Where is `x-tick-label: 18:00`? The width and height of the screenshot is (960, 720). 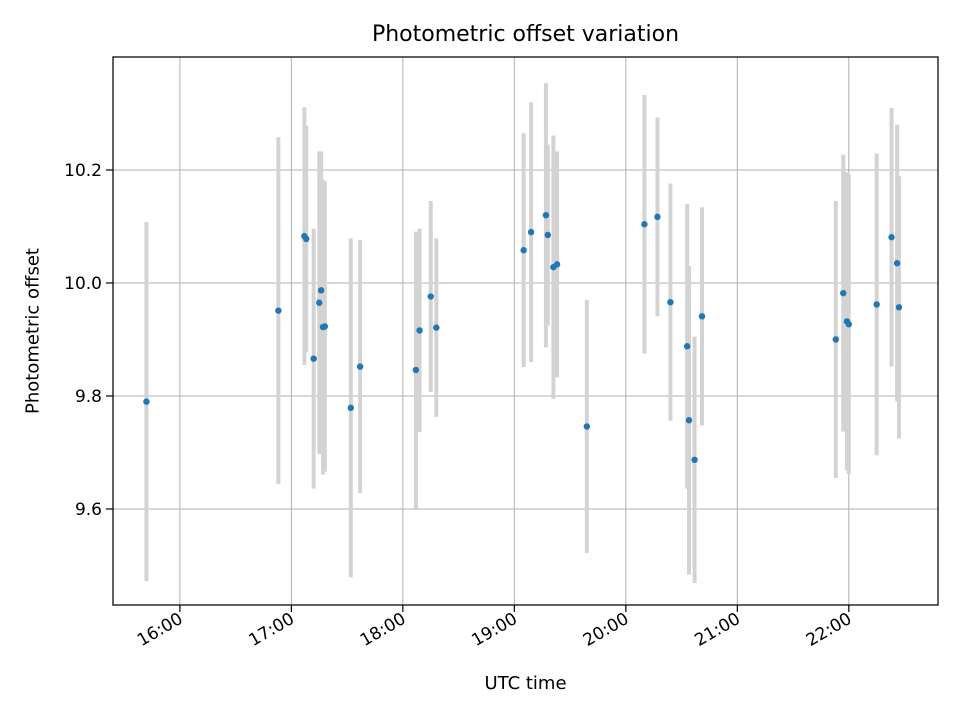
x-tick-label: 18:00 is located at coordinates (383, 630).